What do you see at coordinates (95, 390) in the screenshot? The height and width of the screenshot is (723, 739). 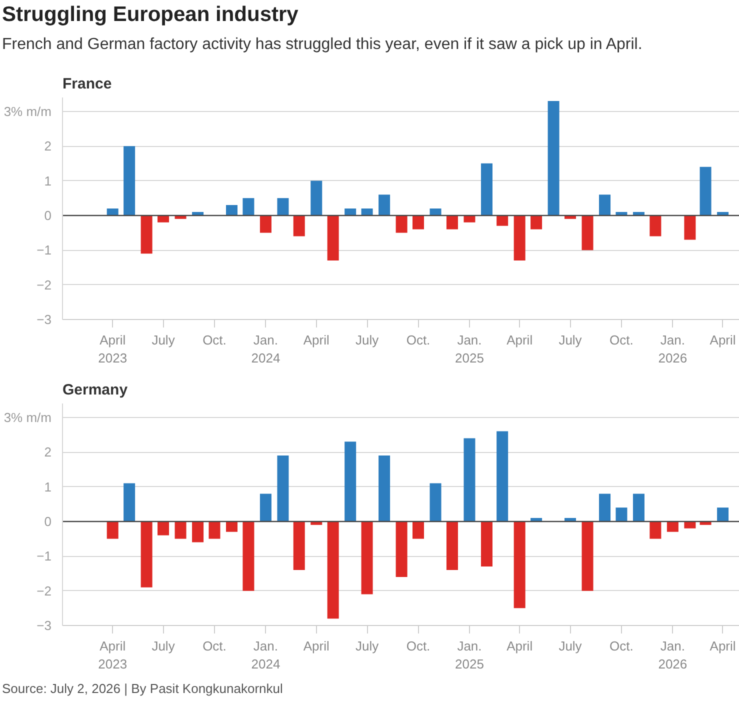 I see `text: Germany` at bounding box center [95, 390].